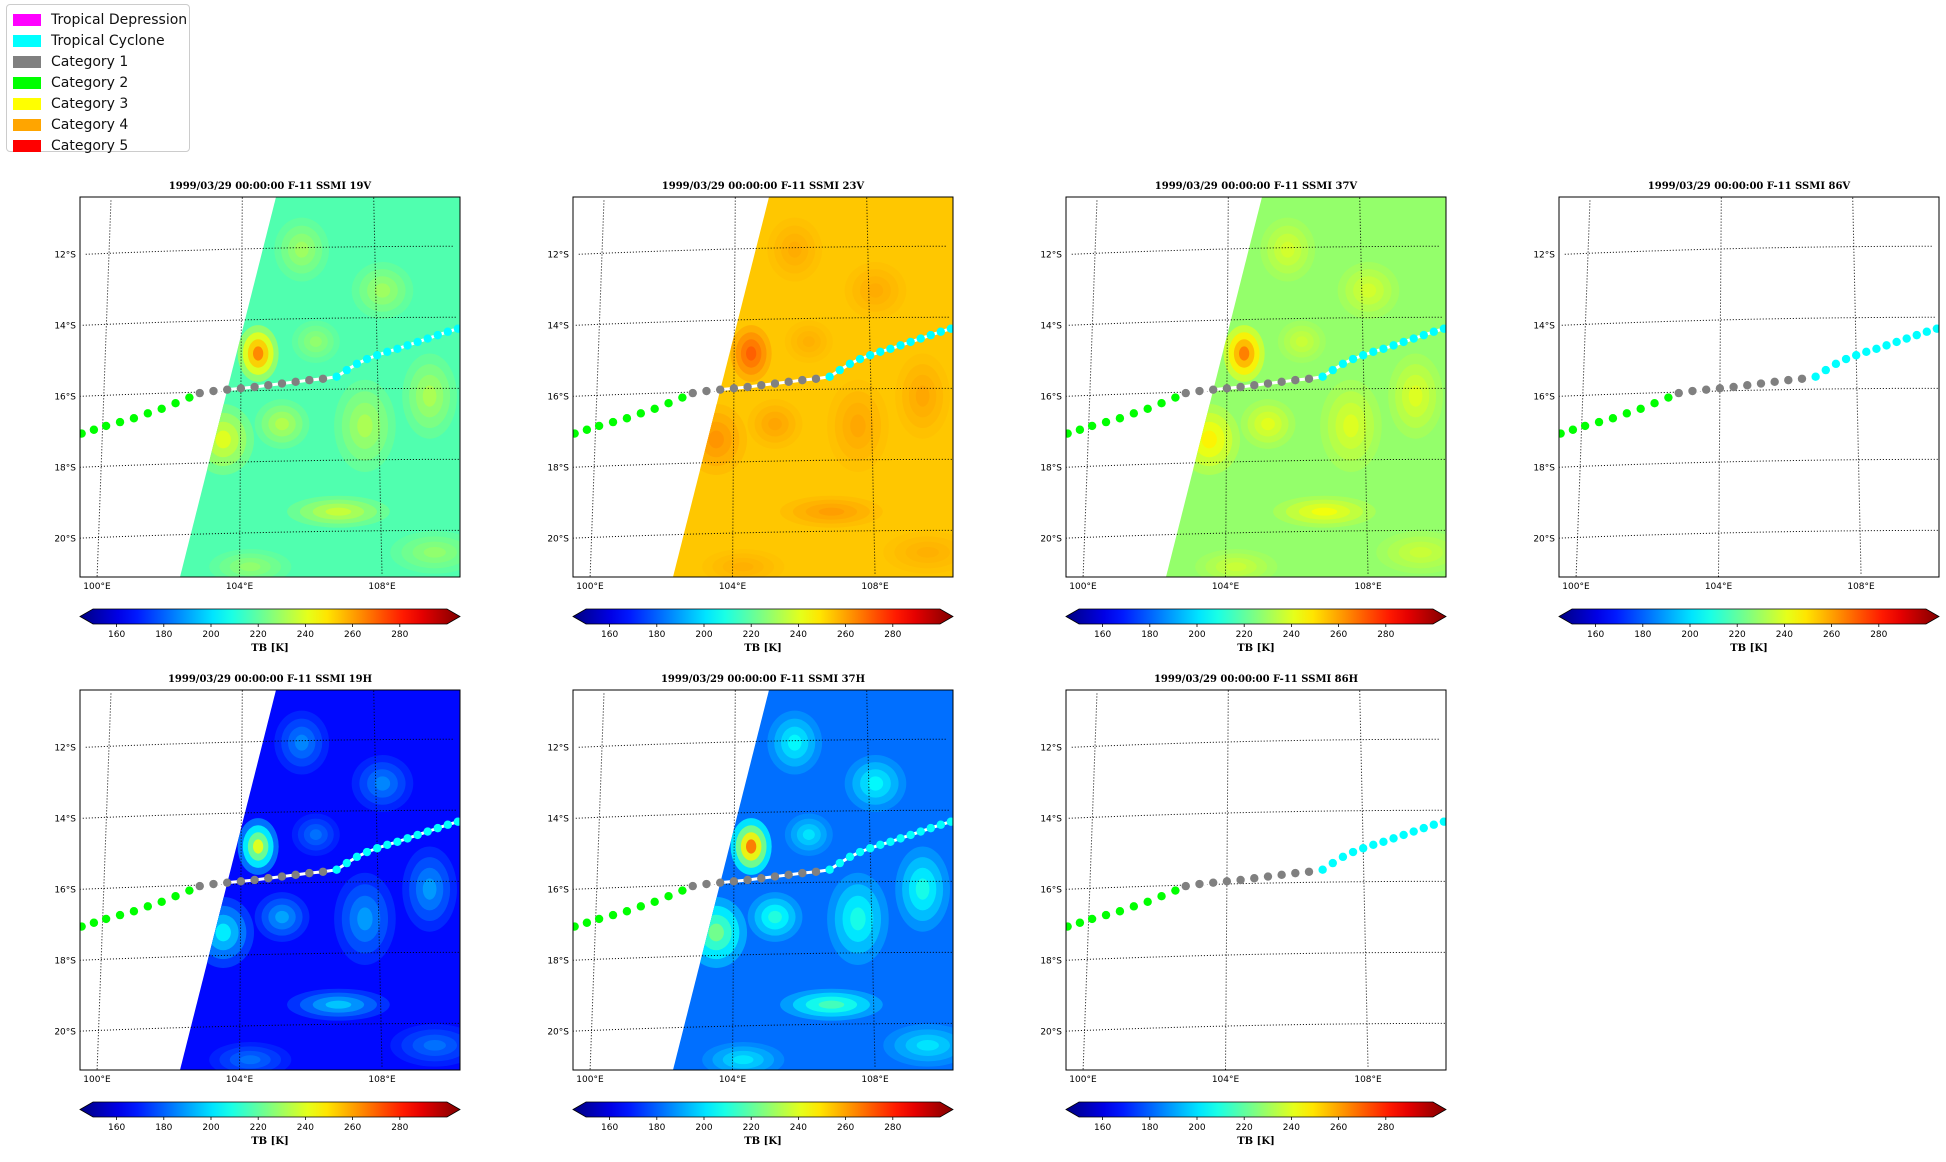 This screenshot has height=1162, width=1946. What do you see at coordinates (90, 146) in the screenshot?
I see `legend-label: Category 5` at bounding box center [90, 146].